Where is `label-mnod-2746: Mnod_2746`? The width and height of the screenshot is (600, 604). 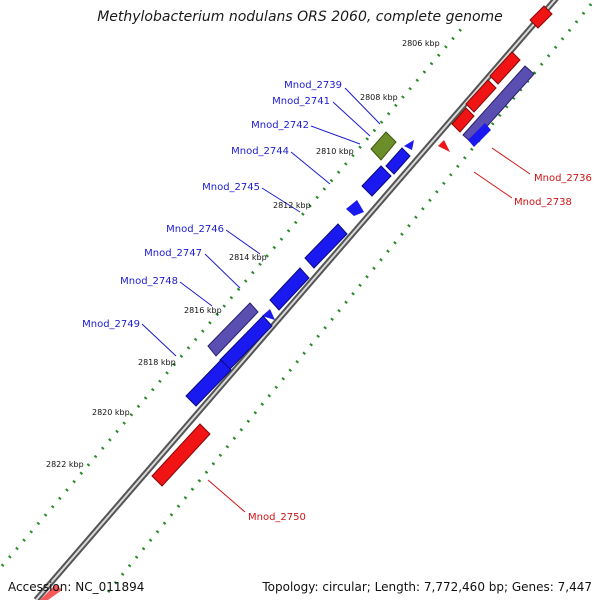 label-mnod-2746: Mnod_2746 is located at coordinates (195, 229).